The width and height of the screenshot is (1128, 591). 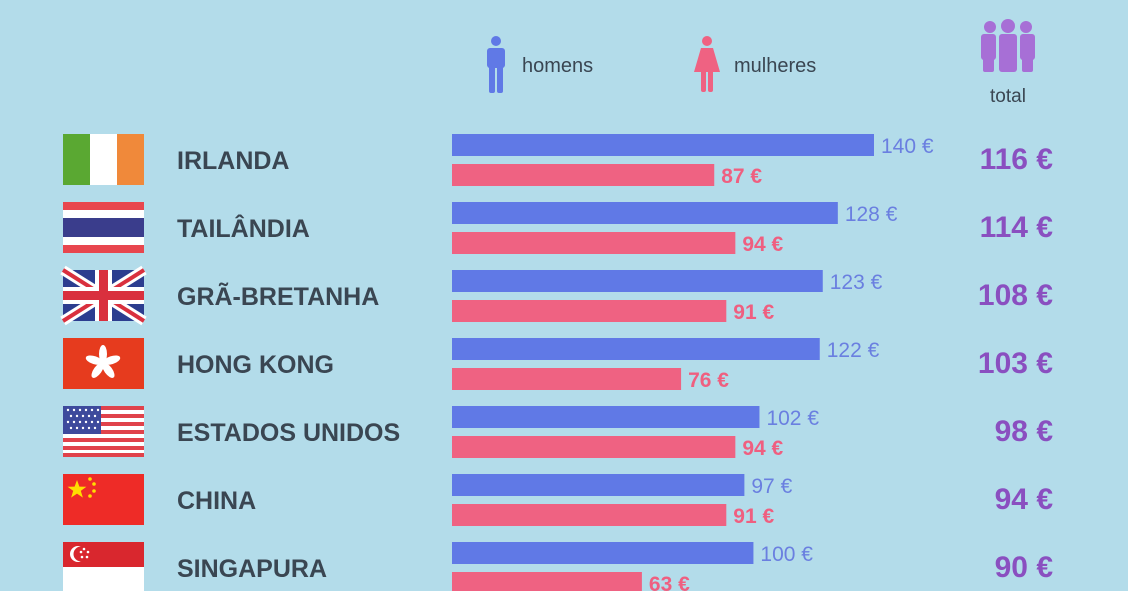 I want to click on usa-flag-icon, so click(x=103, y=431).